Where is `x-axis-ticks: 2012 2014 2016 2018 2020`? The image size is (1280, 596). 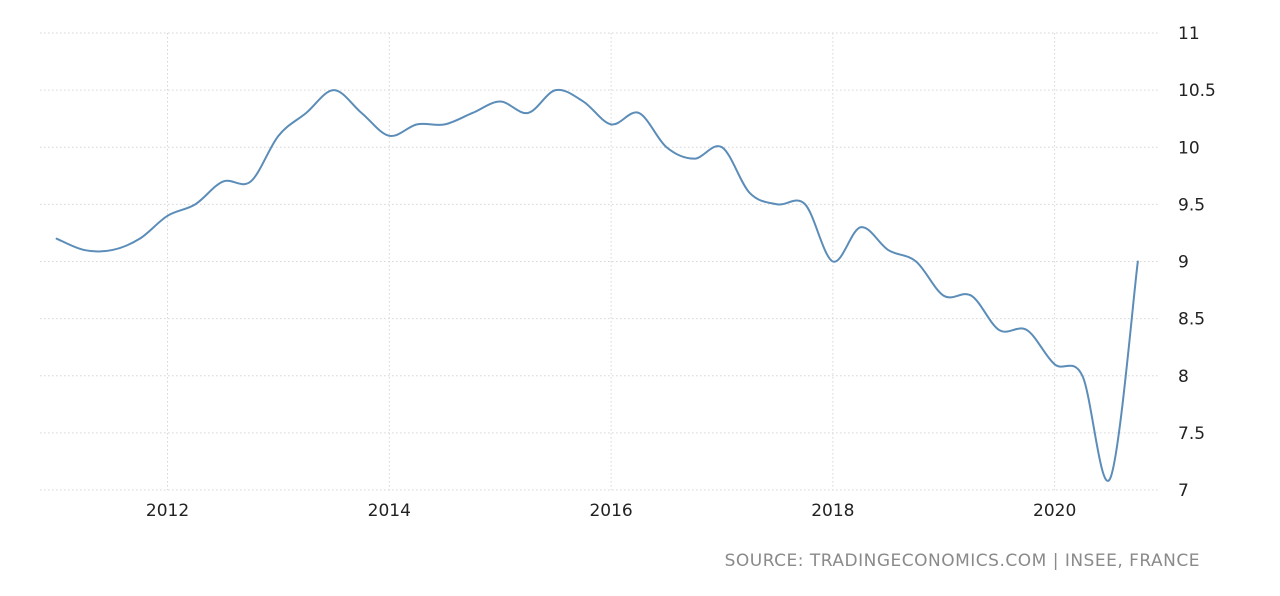
x-axis-ticks: 2012 2014 2016 2018 2020 is located at coordinates (611, 511).